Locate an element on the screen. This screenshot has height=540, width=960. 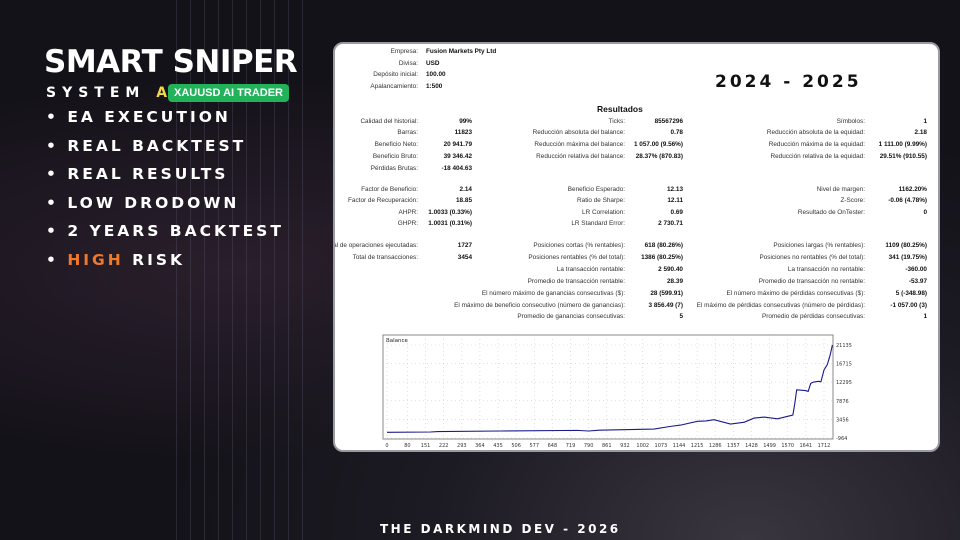
x-tick-label: 1712 is located at coordinates (824, 446).